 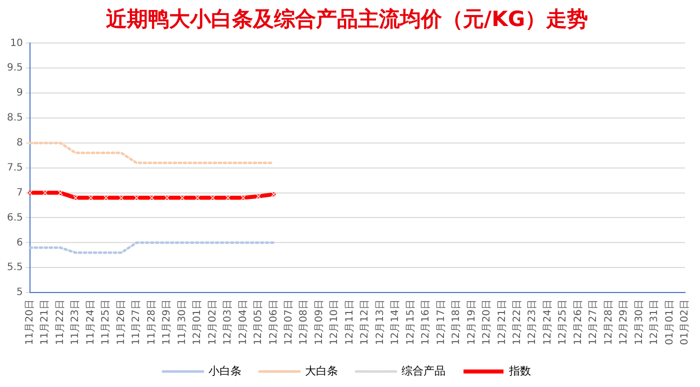 What do you see at coordinates (594, 323) in the screenshot?
I see `x-tick-label: 12月27日` at bounding box center [594, 323].